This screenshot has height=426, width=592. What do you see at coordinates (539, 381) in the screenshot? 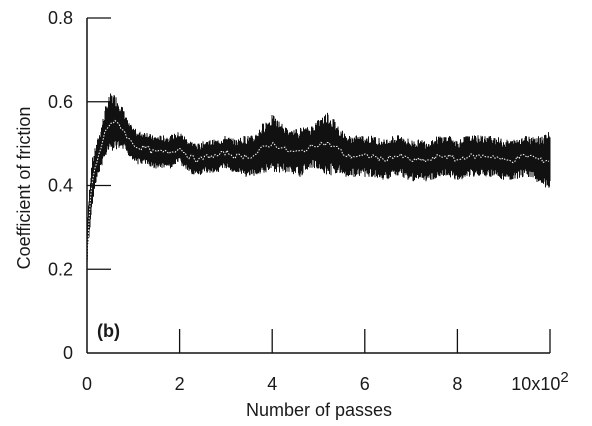
I see `x-tick-label: 10x102` at bounding box center [539, 381].